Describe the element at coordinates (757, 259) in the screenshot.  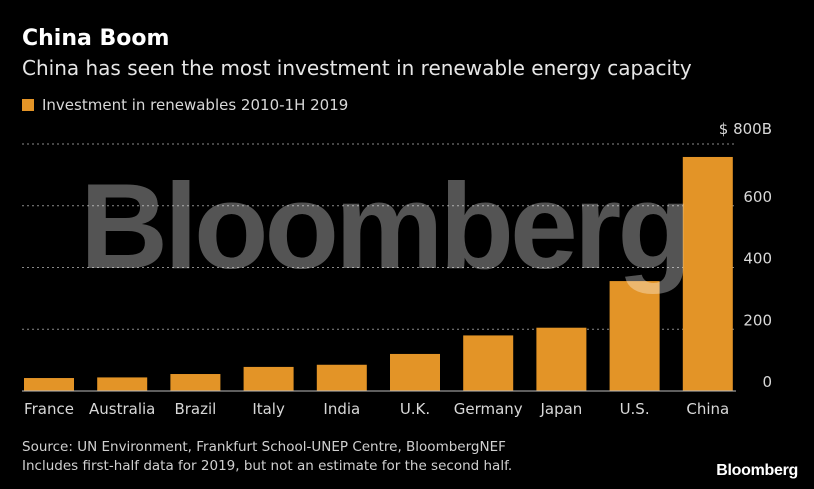
I see `y-tick-label: 400` at that location.